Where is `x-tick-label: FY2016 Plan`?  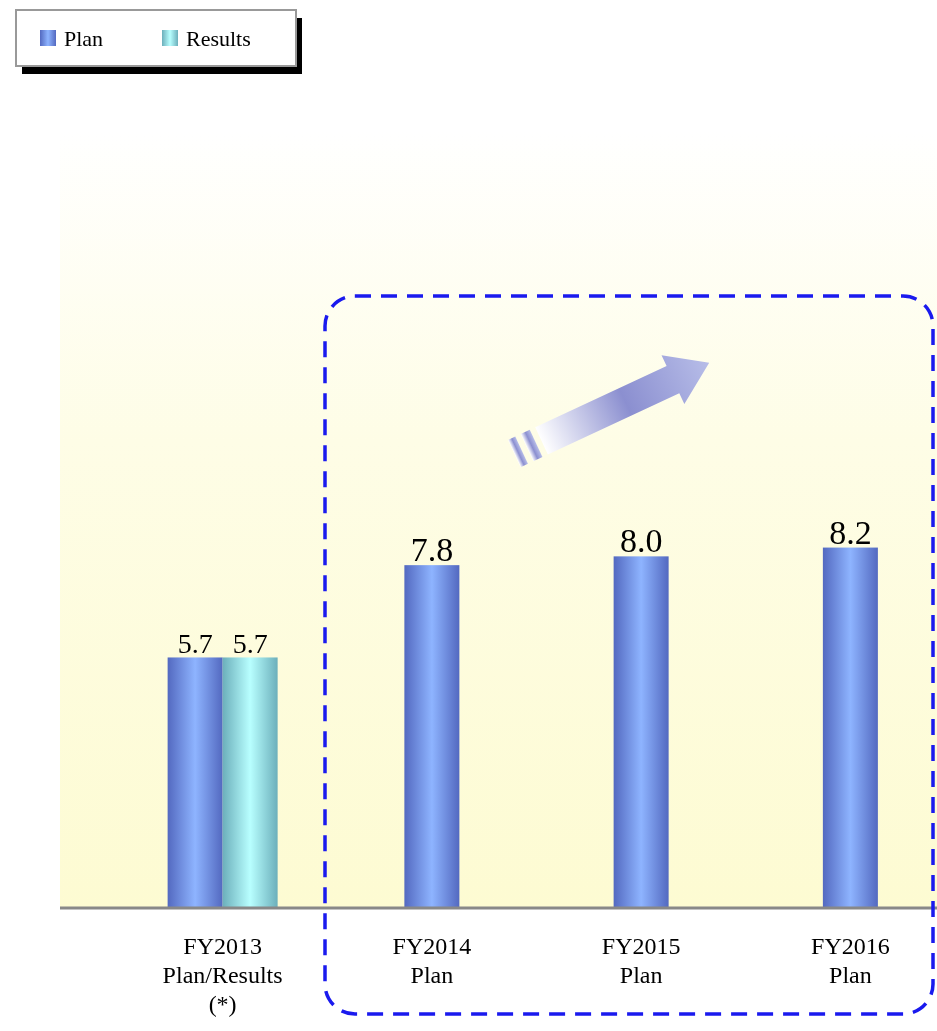 x-tick-label: FY2016 Plan is located at coordinates (850, 960).